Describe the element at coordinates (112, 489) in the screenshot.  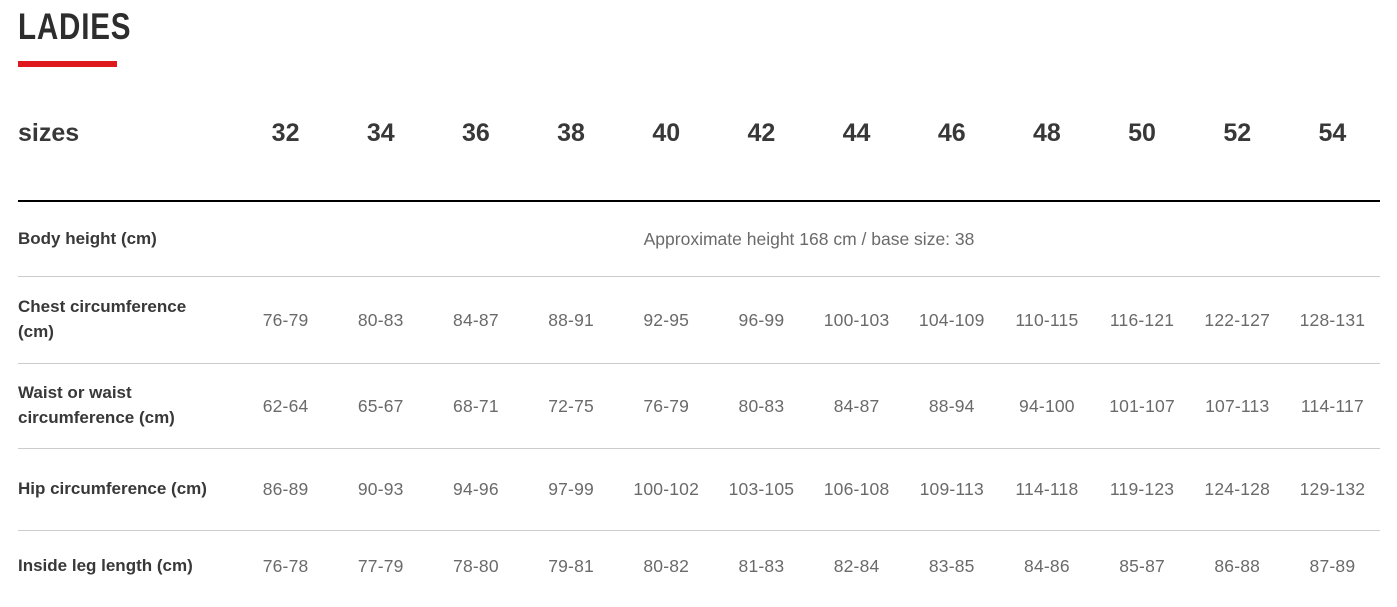
I see `row-label-text: Hip circumference (cm)` at that location.